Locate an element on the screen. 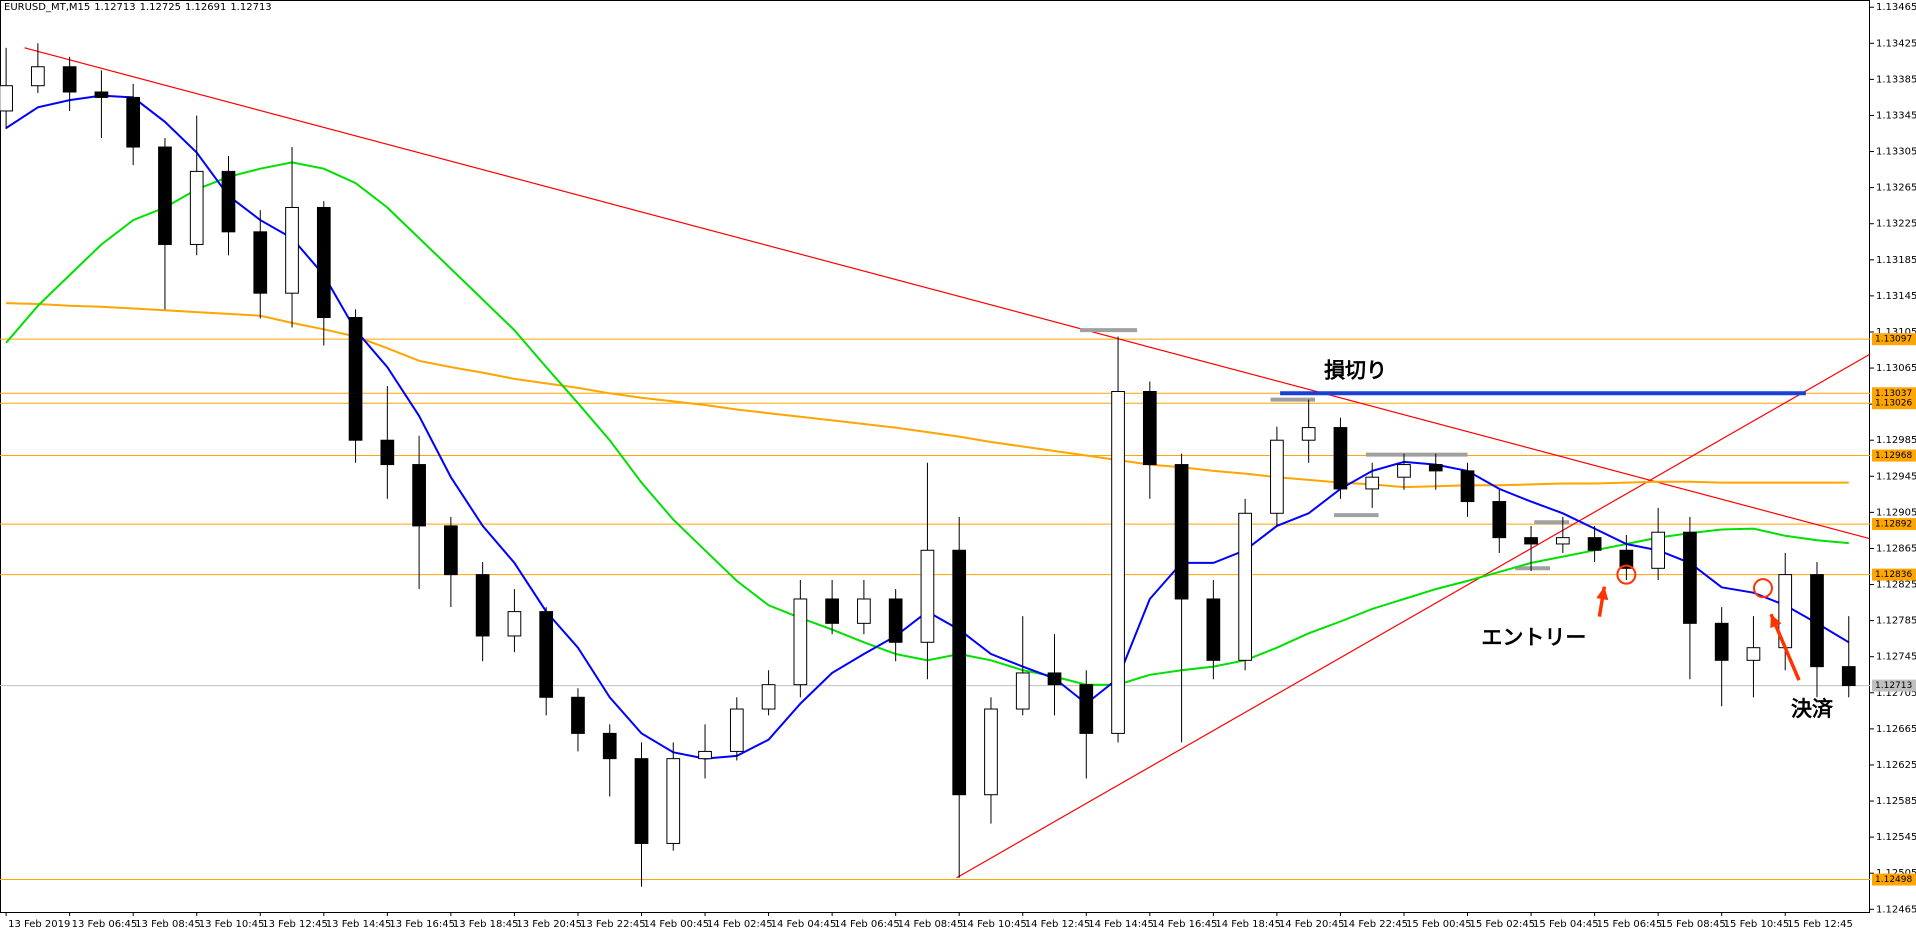  header-low: 1.12691 is located at coordinates (205, 7).